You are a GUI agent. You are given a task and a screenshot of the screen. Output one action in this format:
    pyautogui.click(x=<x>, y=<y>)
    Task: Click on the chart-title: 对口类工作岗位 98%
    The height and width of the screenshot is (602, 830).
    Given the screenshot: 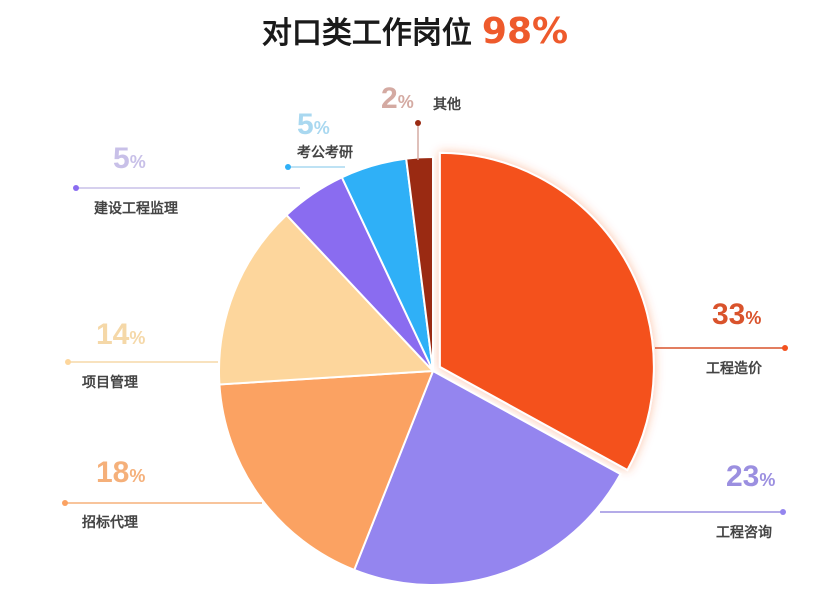 What is the action you would take?
    pyautogui.click(x=415, y=30)
    